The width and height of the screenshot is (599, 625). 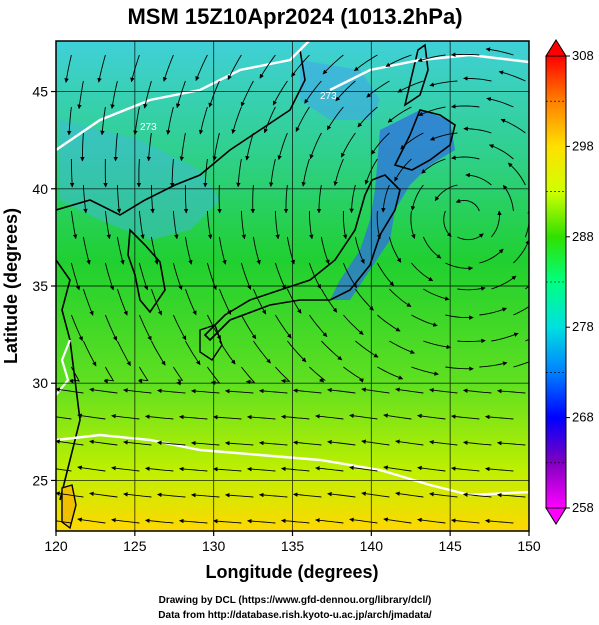 I want to click on colorbar-tick-label: 288, so click(x=583, y=236).